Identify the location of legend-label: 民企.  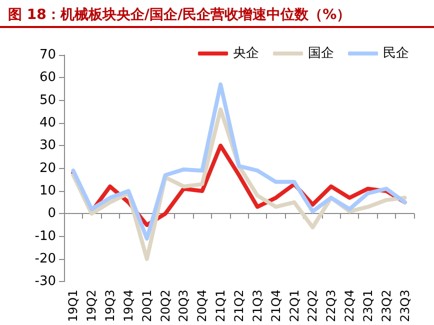
(396, 53).